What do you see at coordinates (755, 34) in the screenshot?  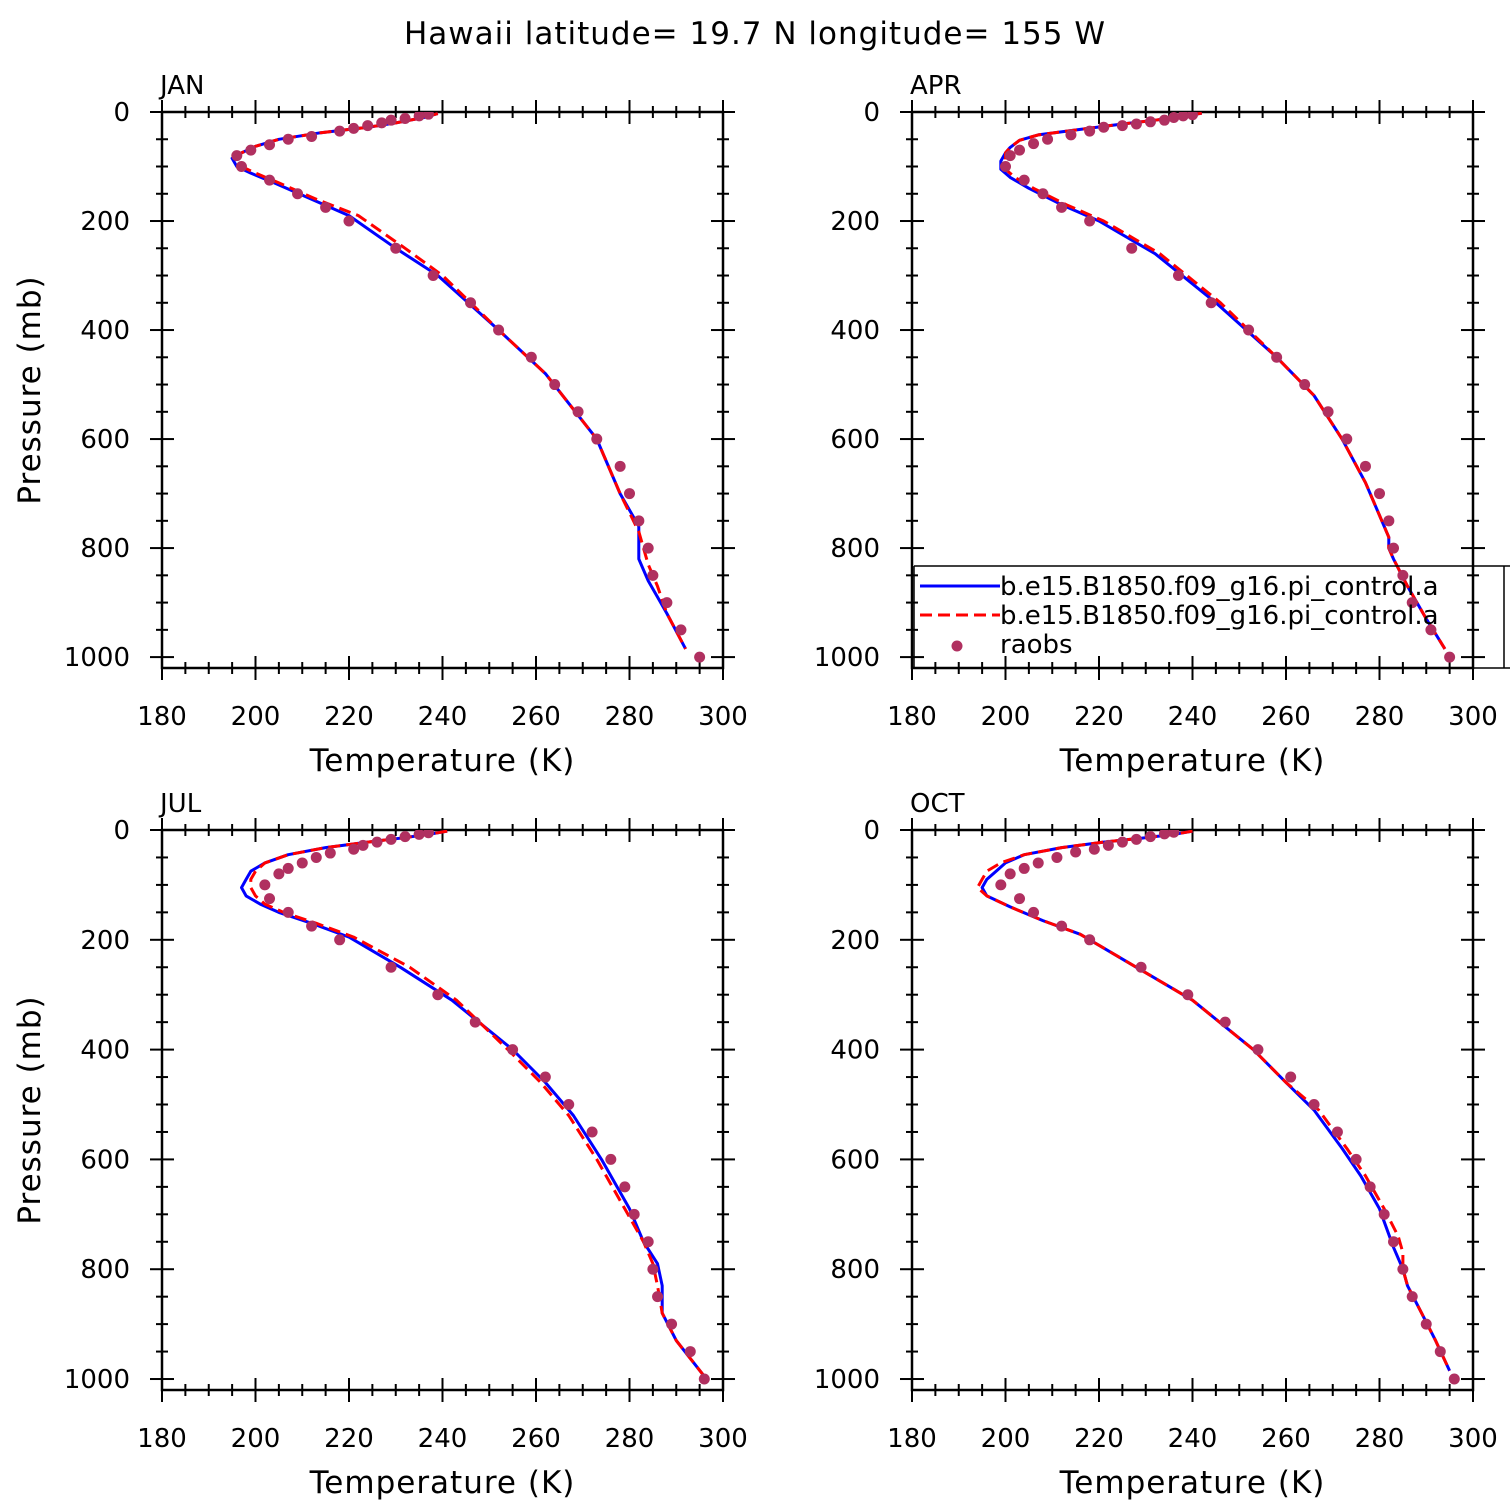 I see `figure-title: Hawaii latitude= 19.7 N longitude= 155 W` at bounding box center [755, 34].